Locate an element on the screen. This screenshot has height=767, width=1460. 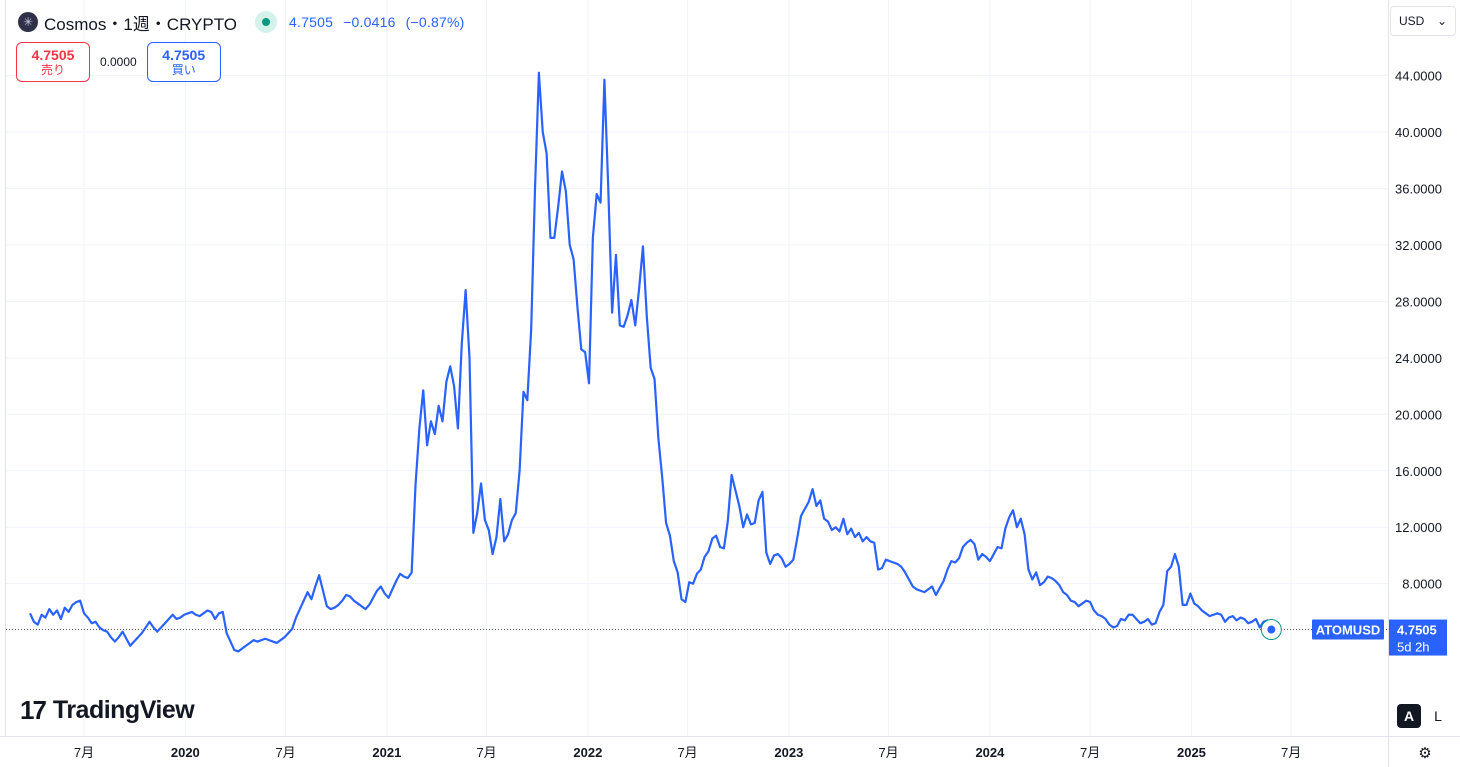
symbol-tag-box is located at coordinates (1348, 629).